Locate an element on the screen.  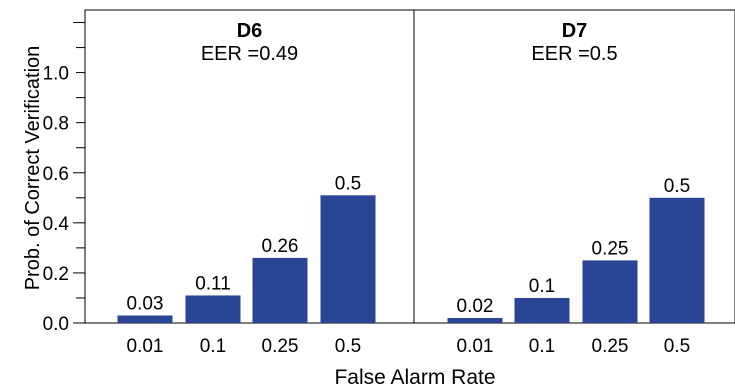
y-tick-label: 0.8 is located at coordinates (56, 124).